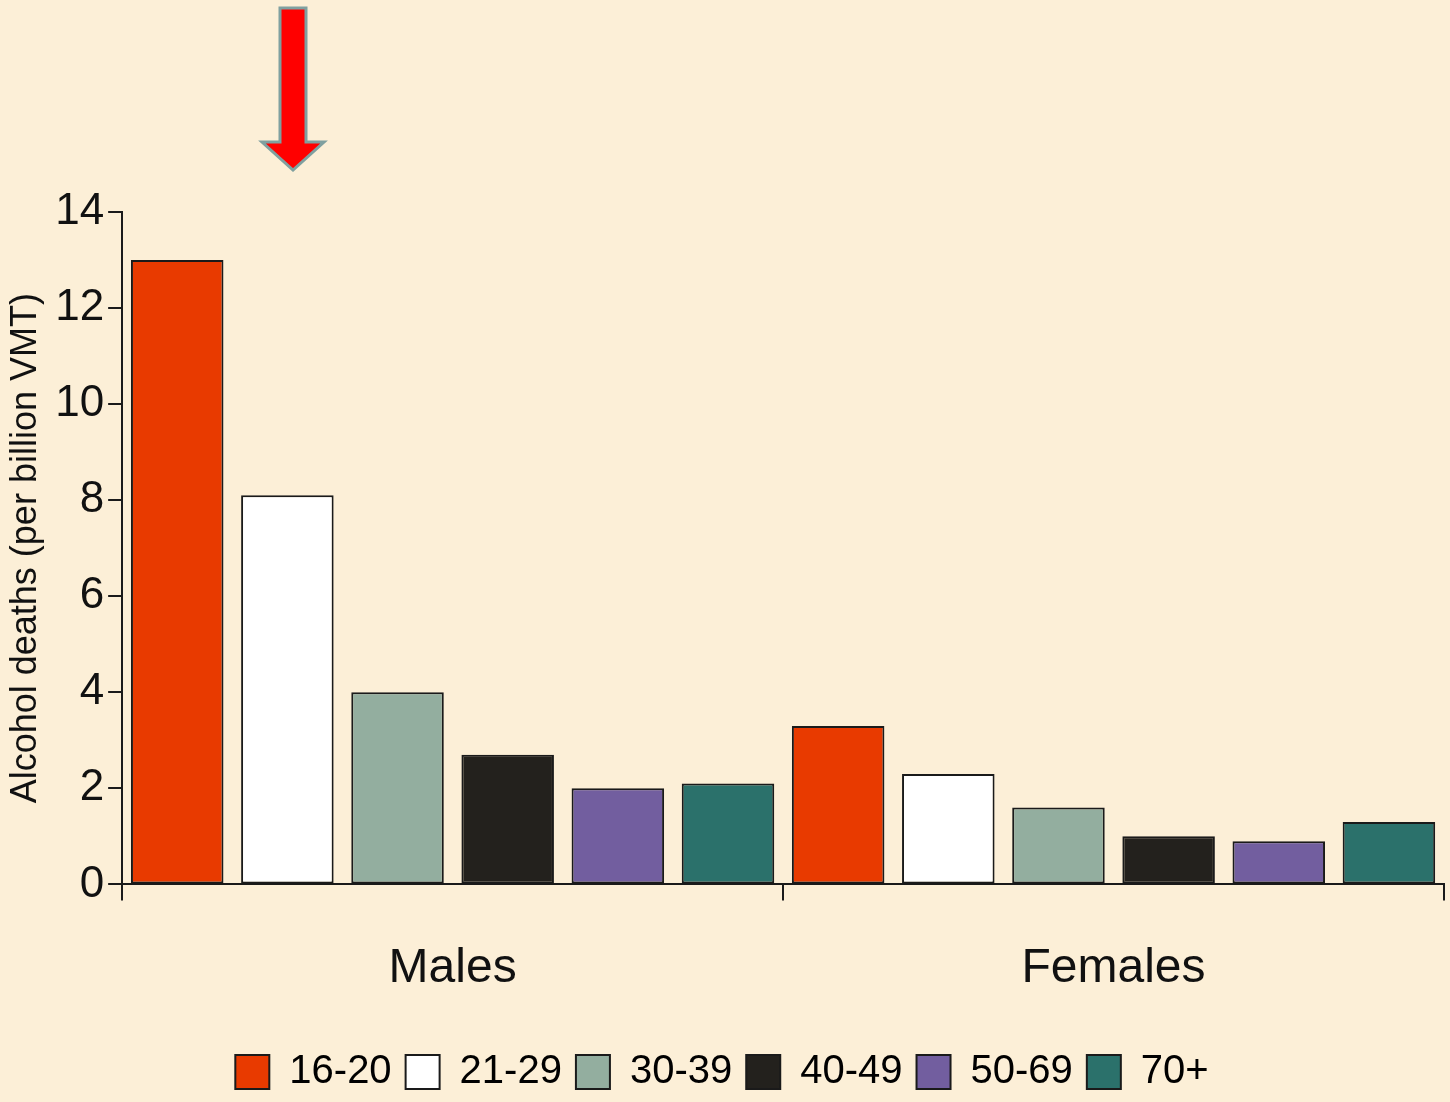  I want to click on y-axis-title: Alcohol deaths (per billion VMT), so click(23, 548).